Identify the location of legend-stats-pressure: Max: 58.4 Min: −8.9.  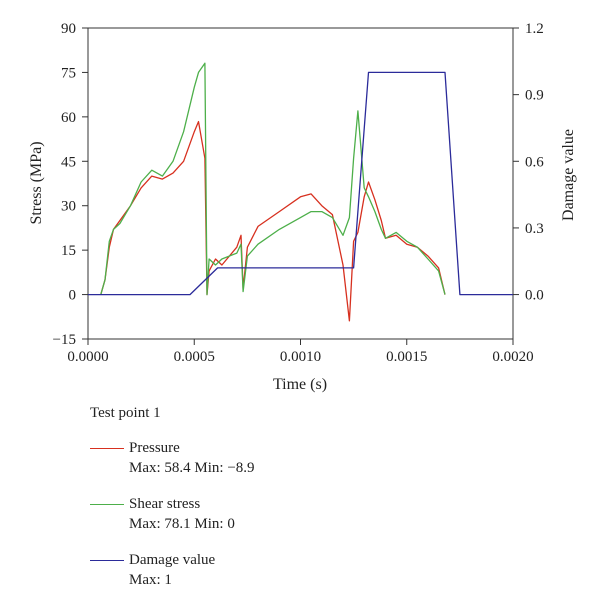
(192, 468).